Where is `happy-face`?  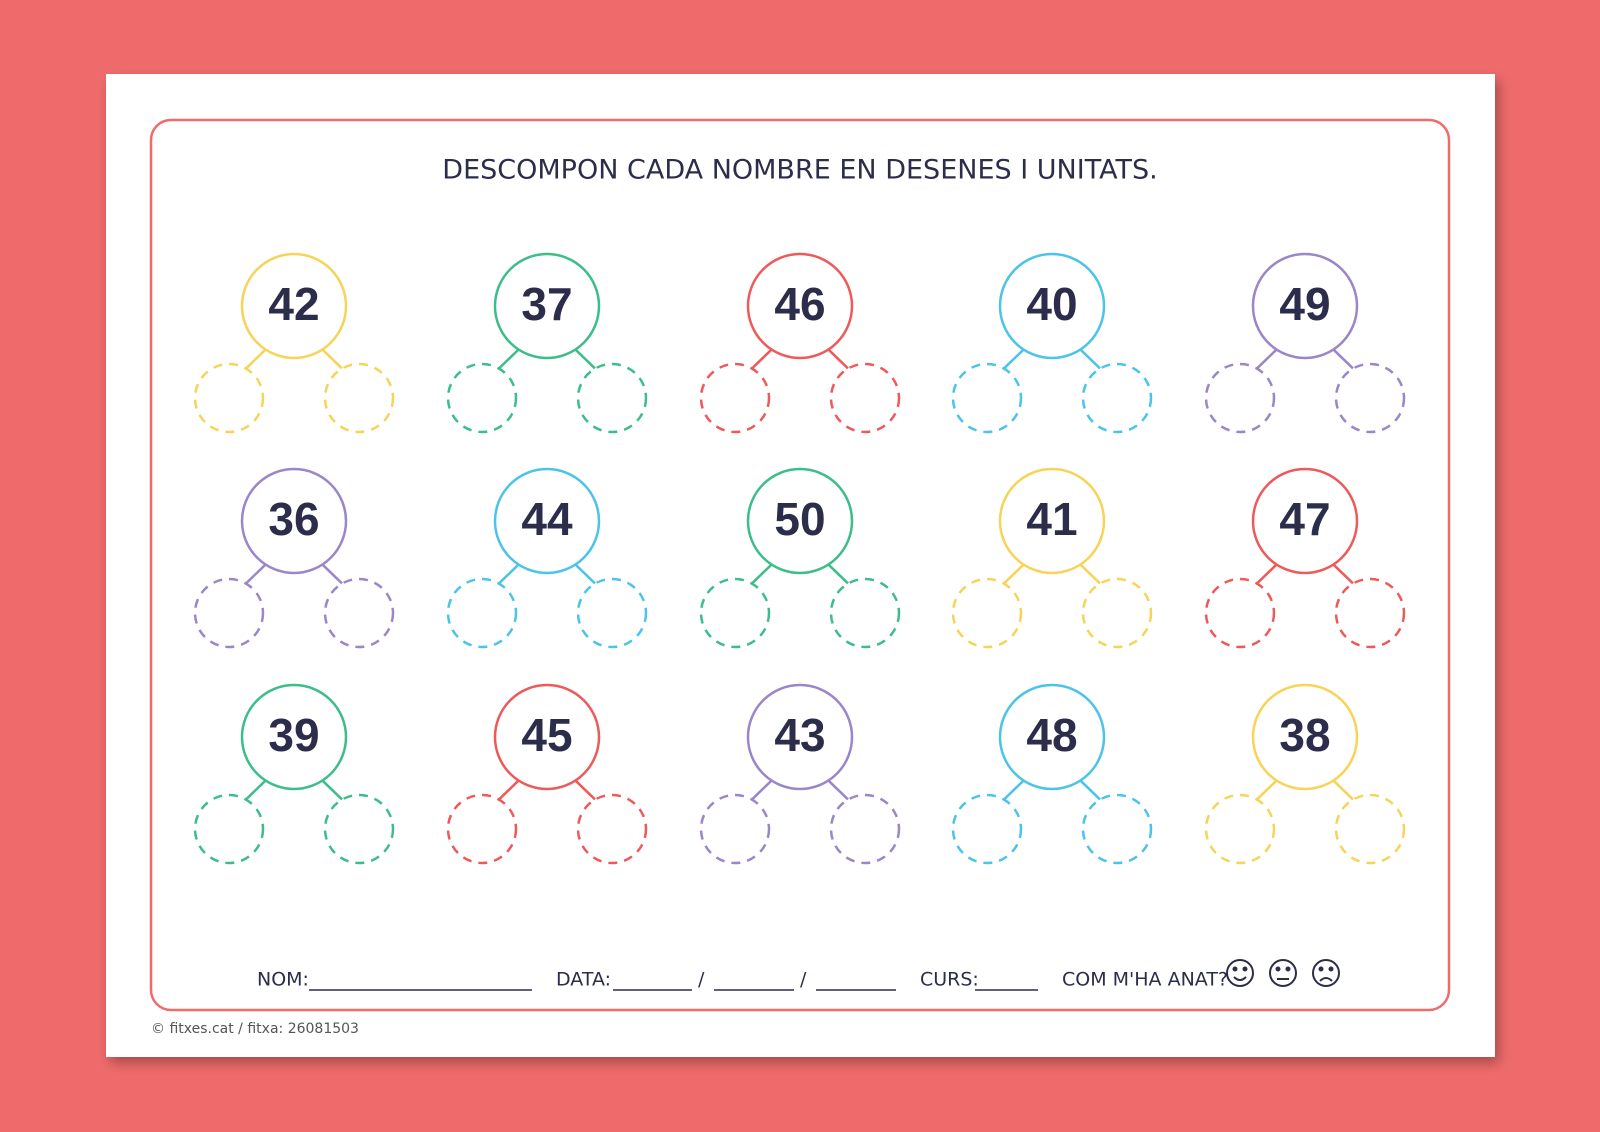
happy-face is located at coordinates (1240, 973).